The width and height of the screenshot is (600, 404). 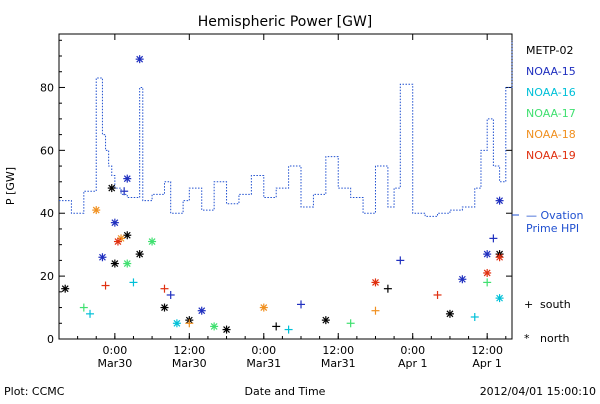 I want to click on legend-item: METP-02, so click(x=550, y=50).